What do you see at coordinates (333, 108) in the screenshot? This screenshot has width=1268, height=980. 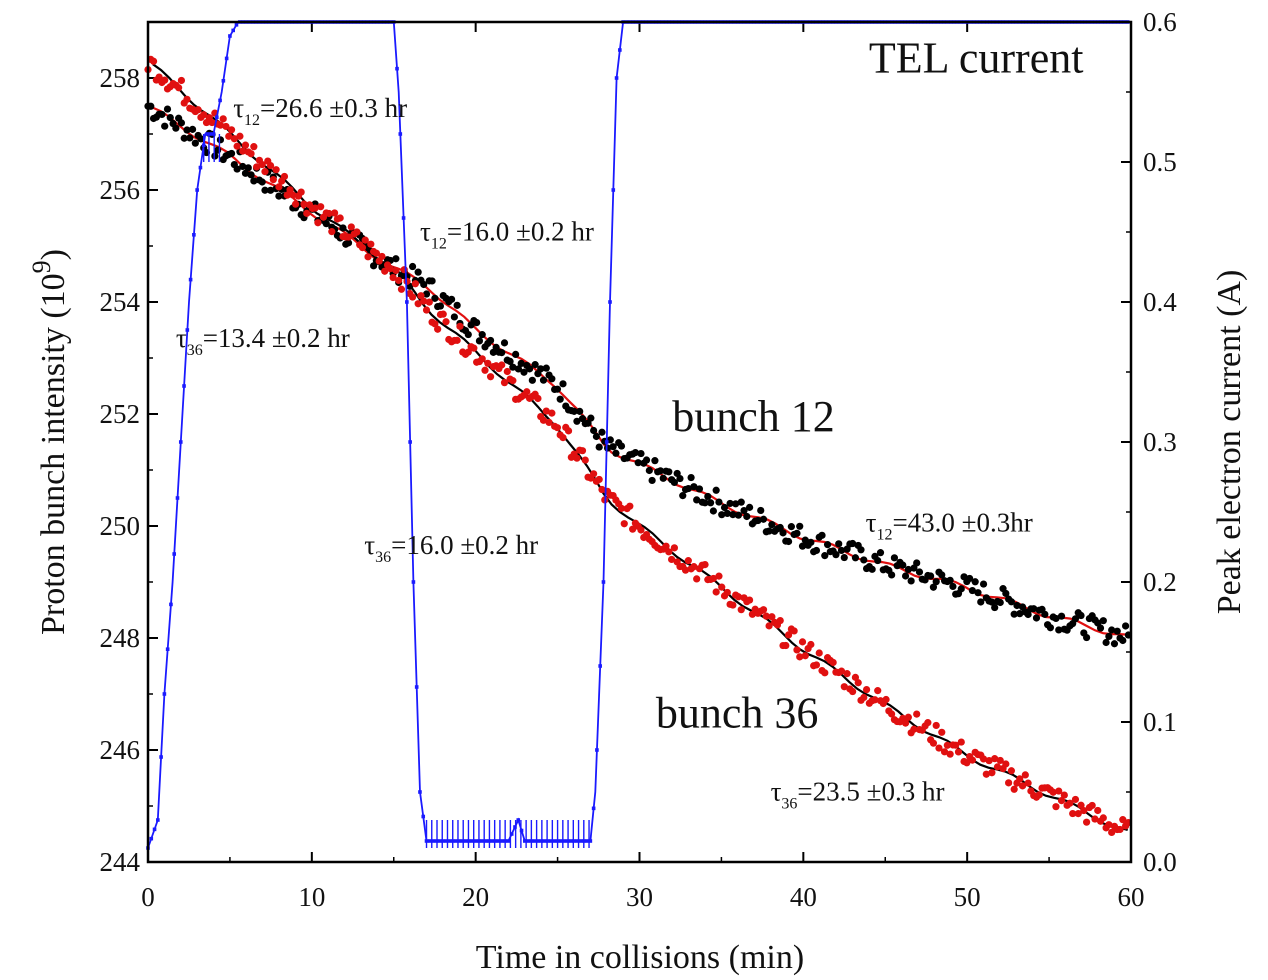 I see `annotation-value: =26.6 ±0.3 hr` at bounding box center [333, 108].